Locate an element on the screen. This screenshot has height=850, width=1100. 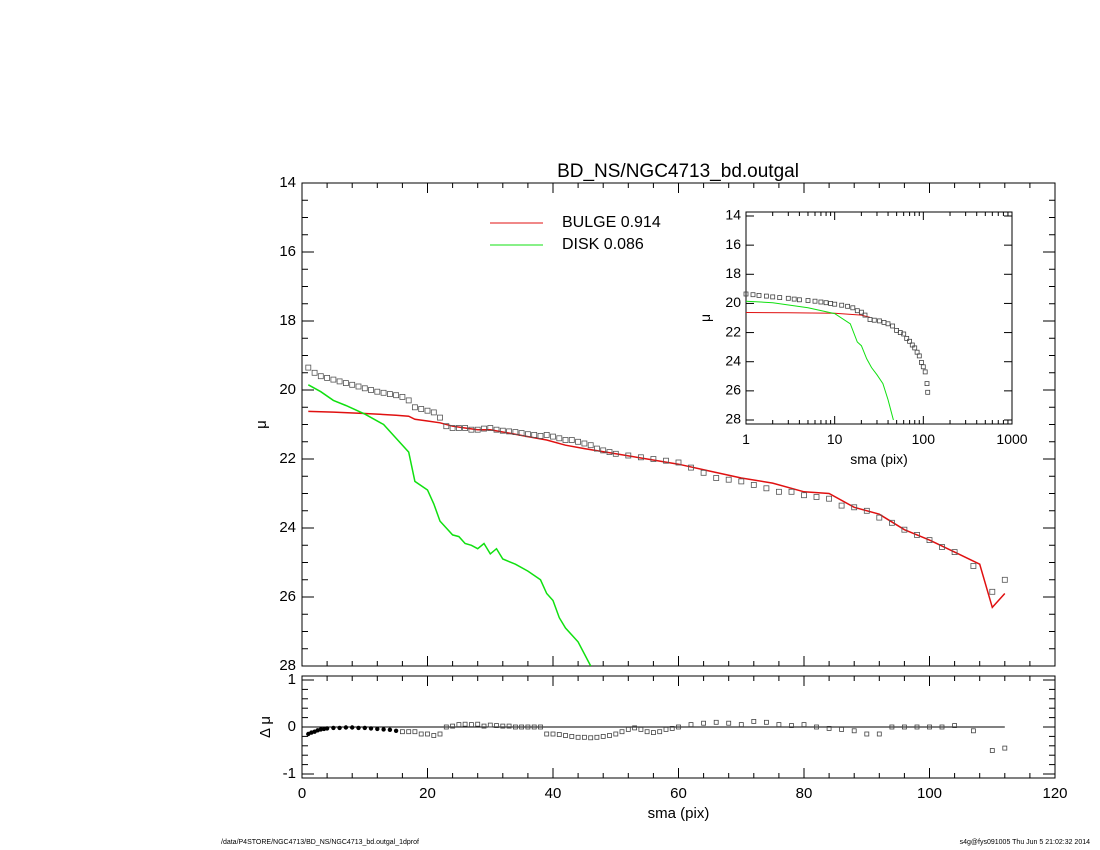
residual-x-tick-label: 40 is located at coordinates (553, 793).